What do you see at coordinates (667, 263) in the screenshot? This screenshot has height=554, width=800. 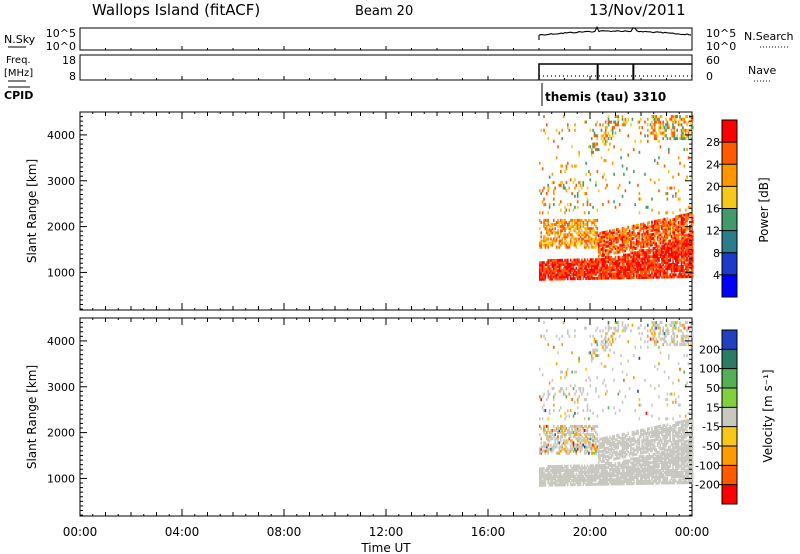 I see `power-cell-1947` at bounding box center [667, 263].